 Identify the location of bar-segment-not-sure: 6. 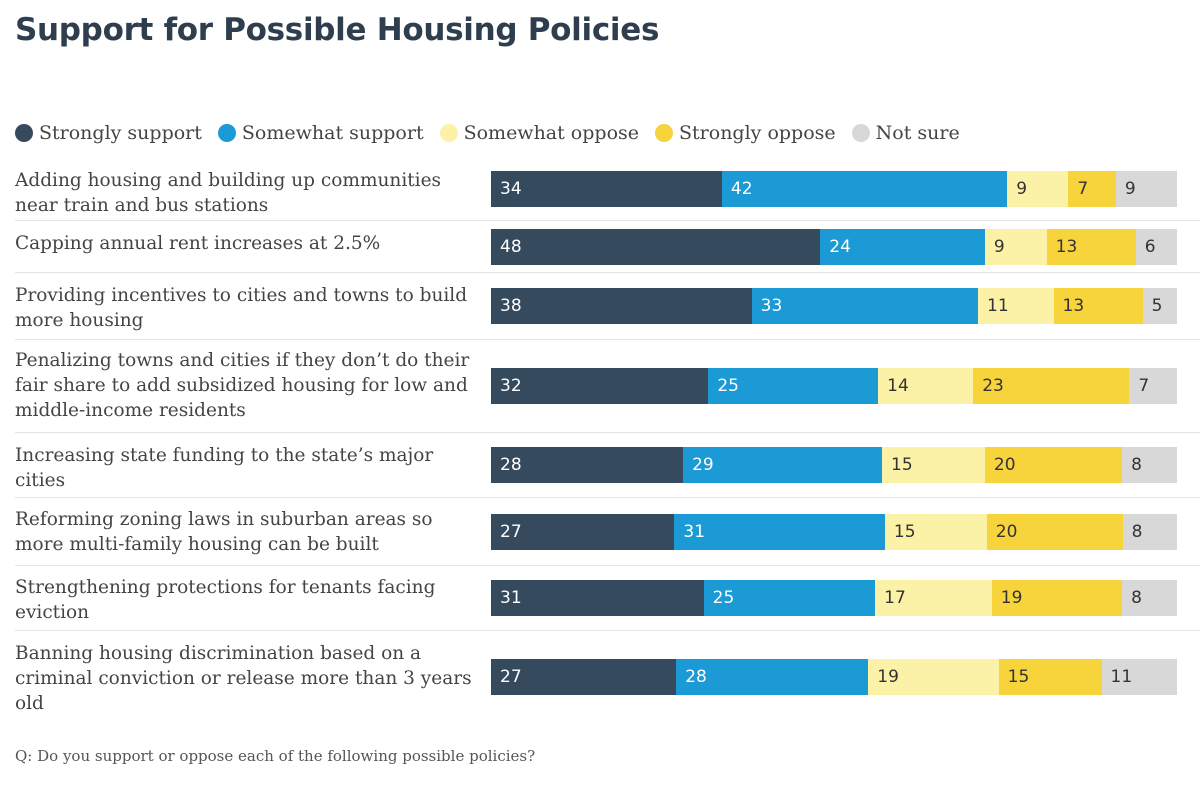
(1156, 247).